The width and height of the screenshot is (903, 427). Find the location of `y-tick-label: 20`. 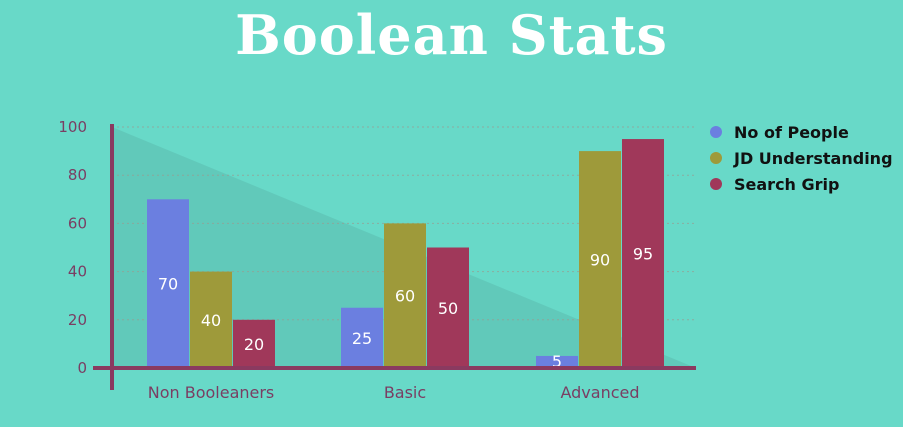

y-tick-label: 20 is located at coordinates (77, 320).